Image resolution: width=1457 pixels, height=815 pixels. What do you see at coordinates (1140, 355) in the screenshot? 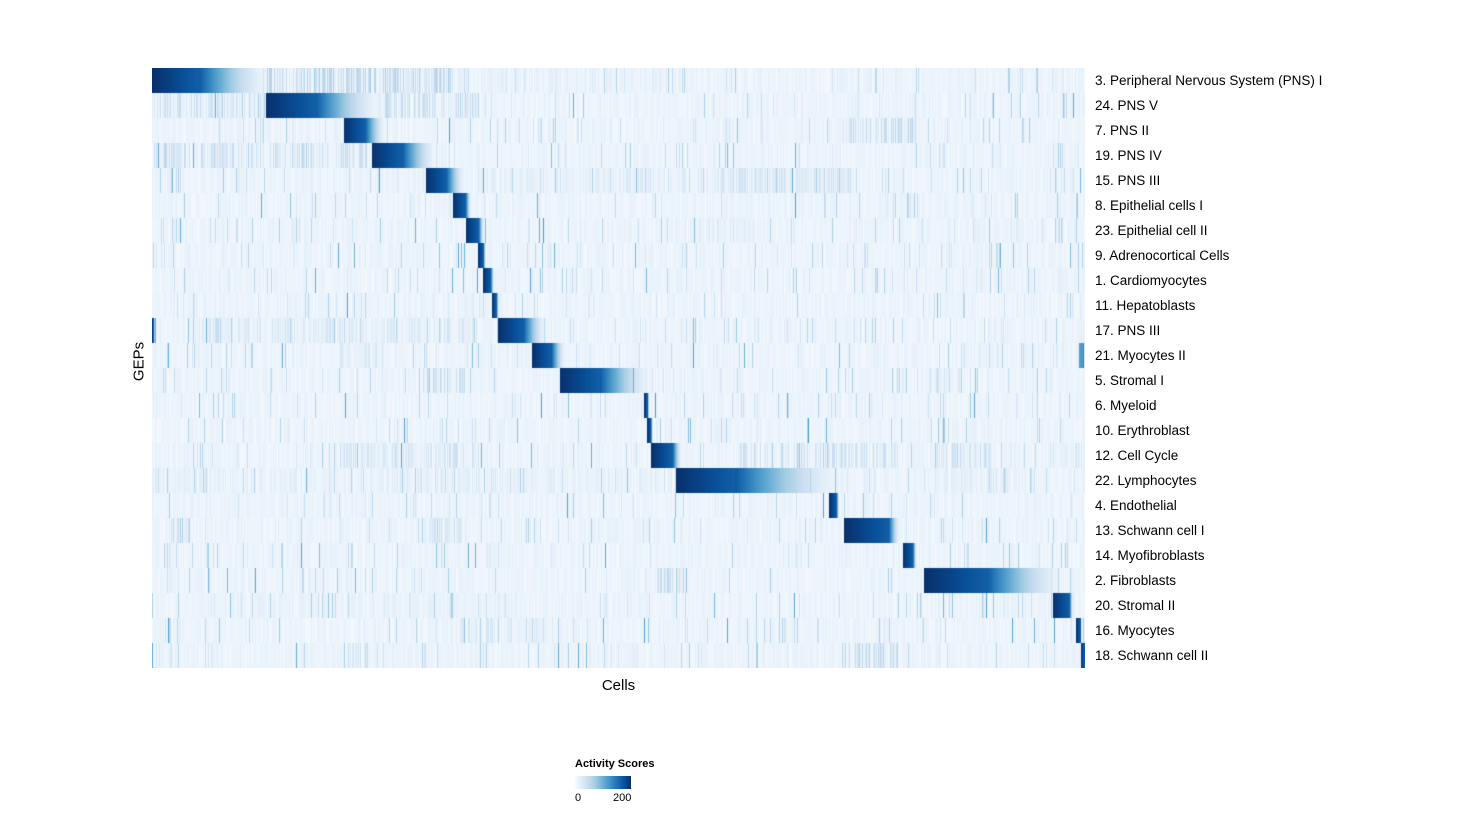
I see `row-label: 21. Myocytes II` at bounding box center [1140, 355].